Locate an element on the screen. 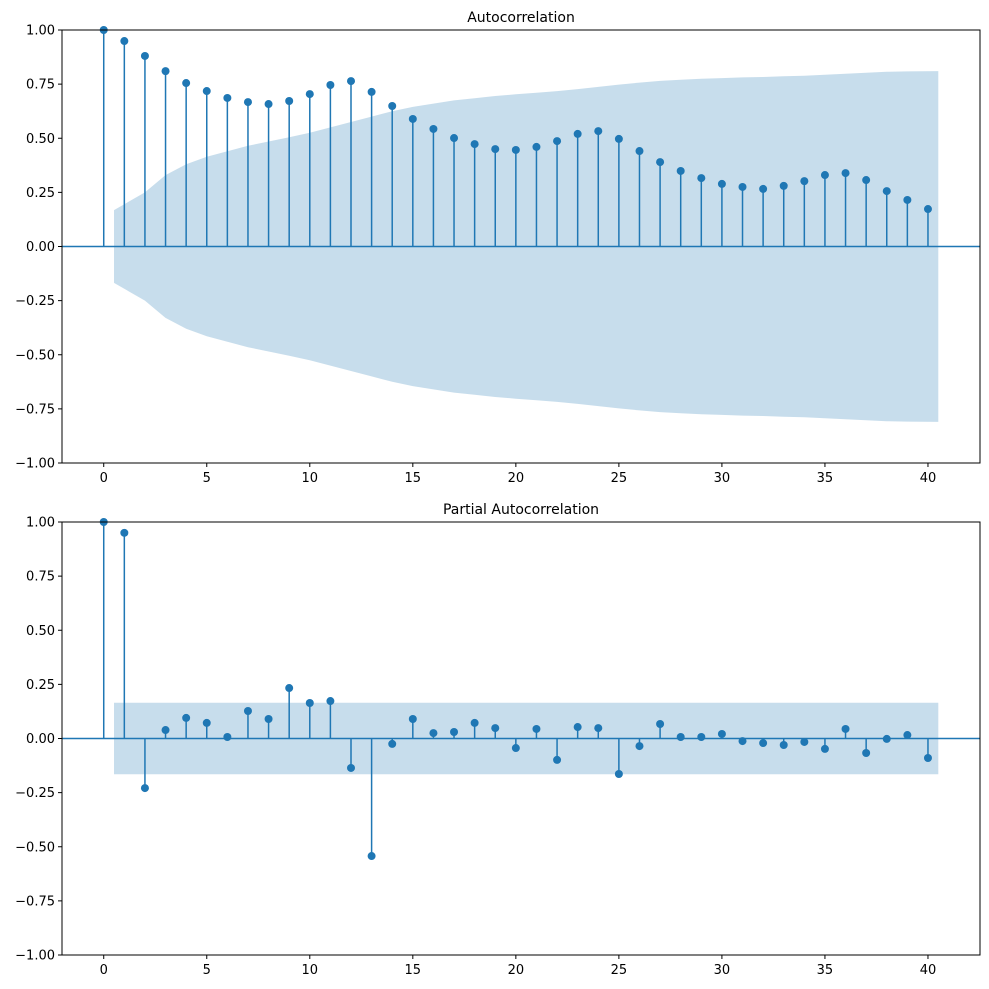 Image resolution: width=989 pixels, height=989 pixels. y-tick-label: 0.25 is located at coordinates (40, 193).